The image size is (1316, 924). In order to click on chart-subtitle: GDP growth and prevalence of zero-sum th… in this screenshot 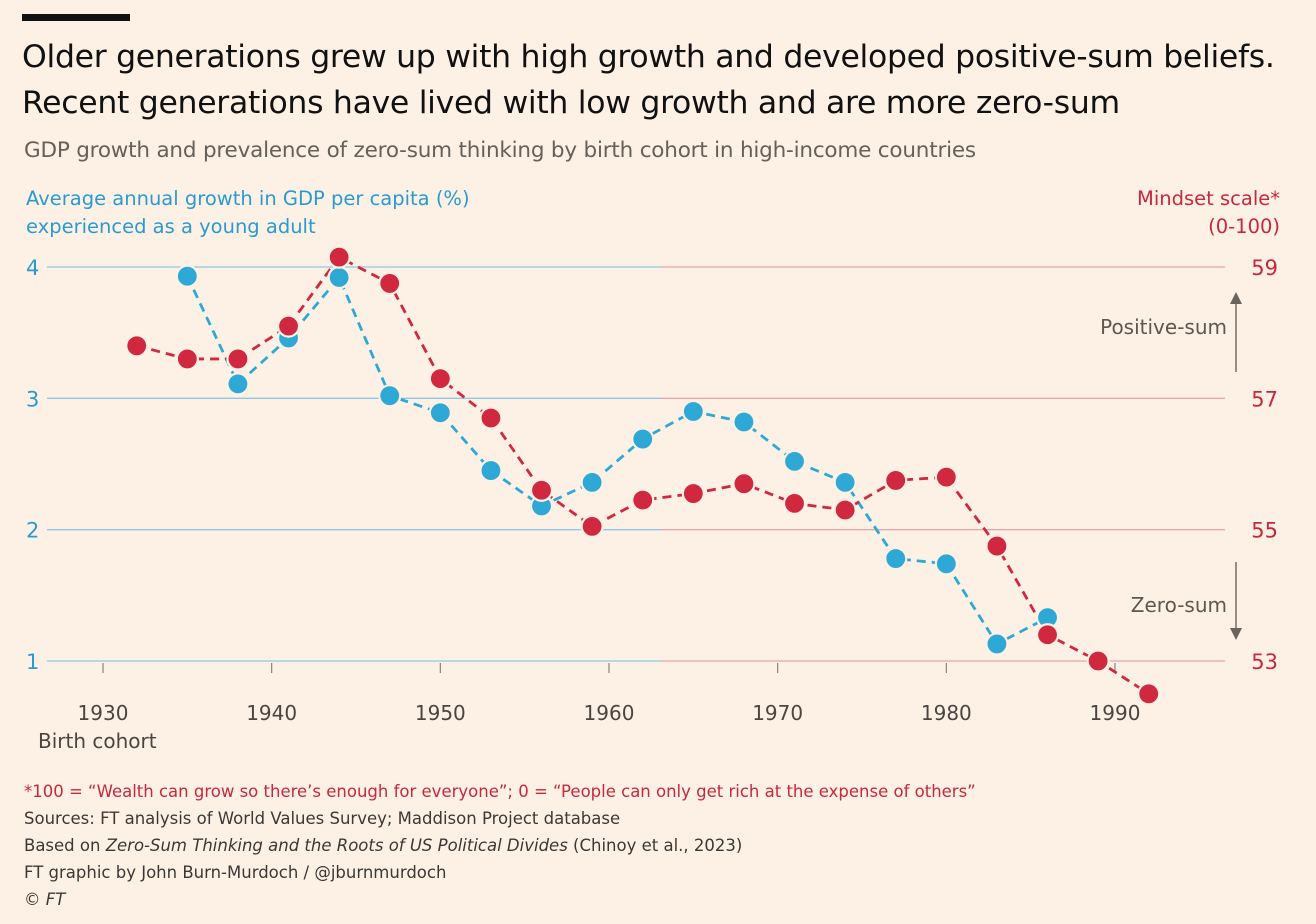, I will do `click(500, 150)`.